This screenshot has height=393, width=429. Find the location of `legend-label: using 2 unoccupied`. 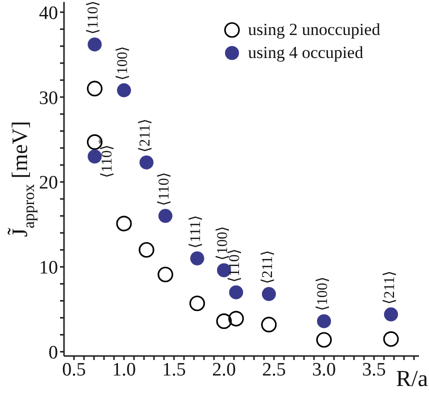

legend-label: using 2 unoccupied is located at coordinates (314, 30).